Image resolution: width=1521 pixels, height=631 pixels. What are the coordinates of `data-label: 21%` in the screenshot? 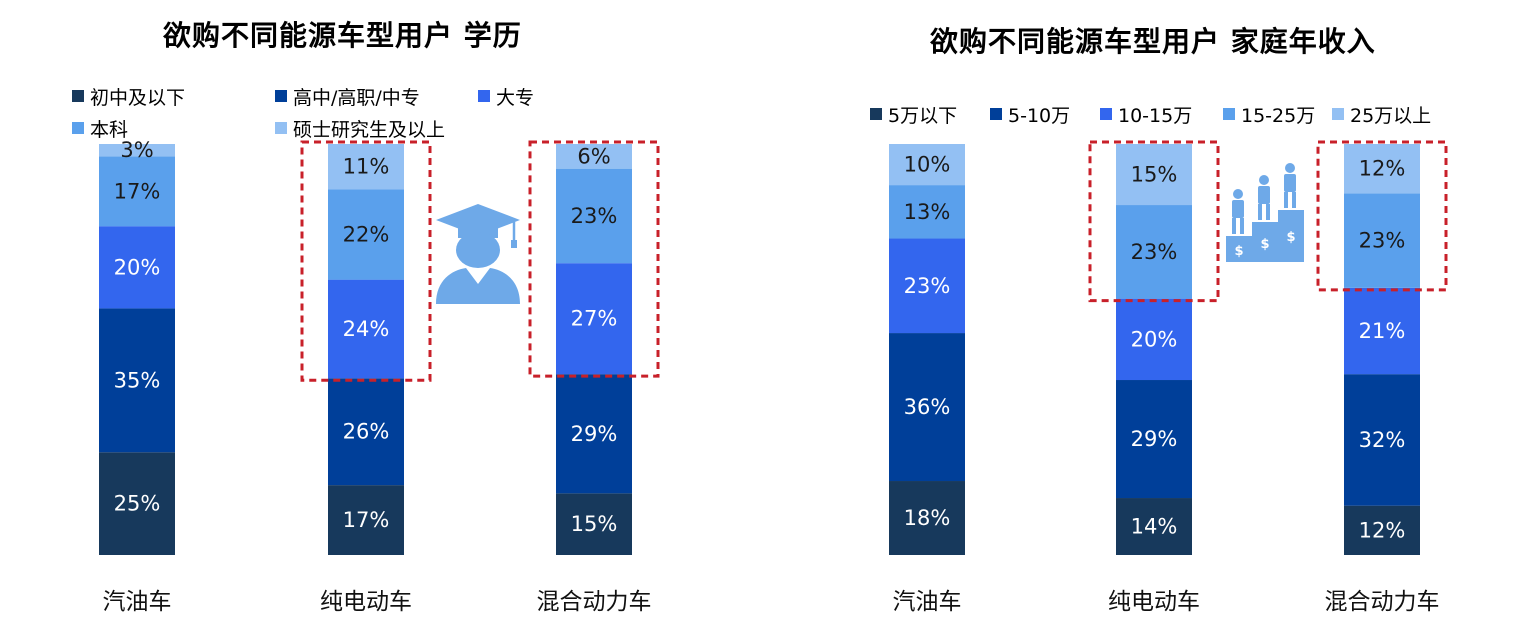 It's located at (1382, 331).